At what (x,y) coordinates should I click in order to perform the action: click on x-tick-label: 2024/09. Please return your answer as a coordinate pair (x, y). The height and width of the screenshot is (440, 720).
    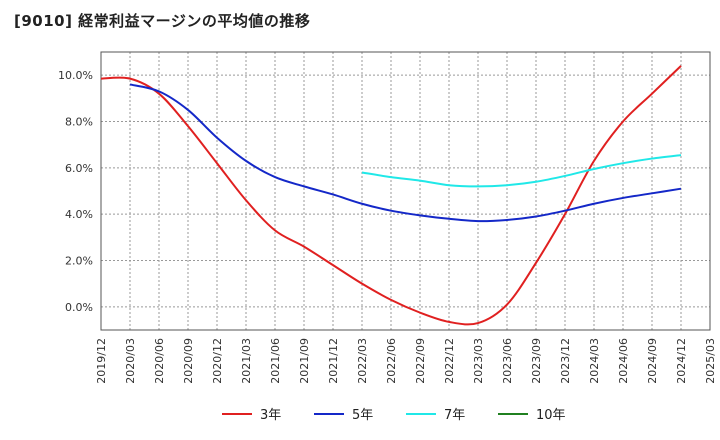
    Looking at the image, I should click on (652, 361).